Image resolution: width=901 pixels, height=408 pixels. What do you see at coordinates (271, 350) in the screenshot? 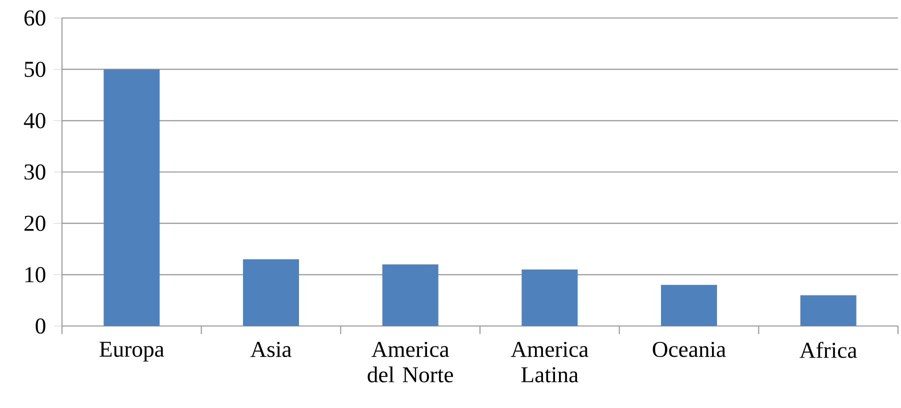
I see `x-tick-label: Asia` at bounding box center [271, 350].